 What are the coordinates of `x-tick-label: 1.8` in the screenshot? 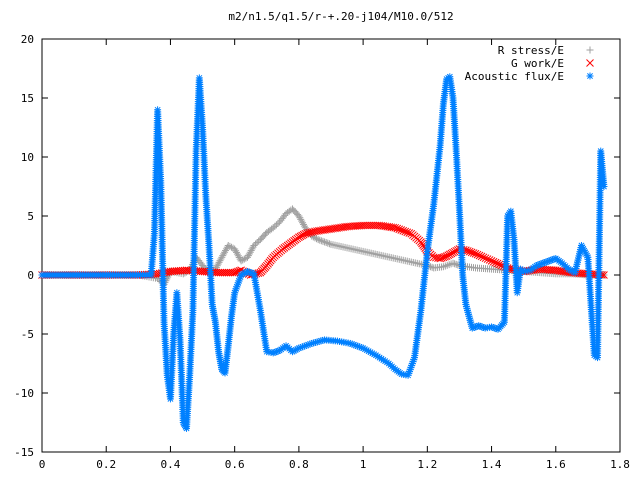 It's located at (620, 464).